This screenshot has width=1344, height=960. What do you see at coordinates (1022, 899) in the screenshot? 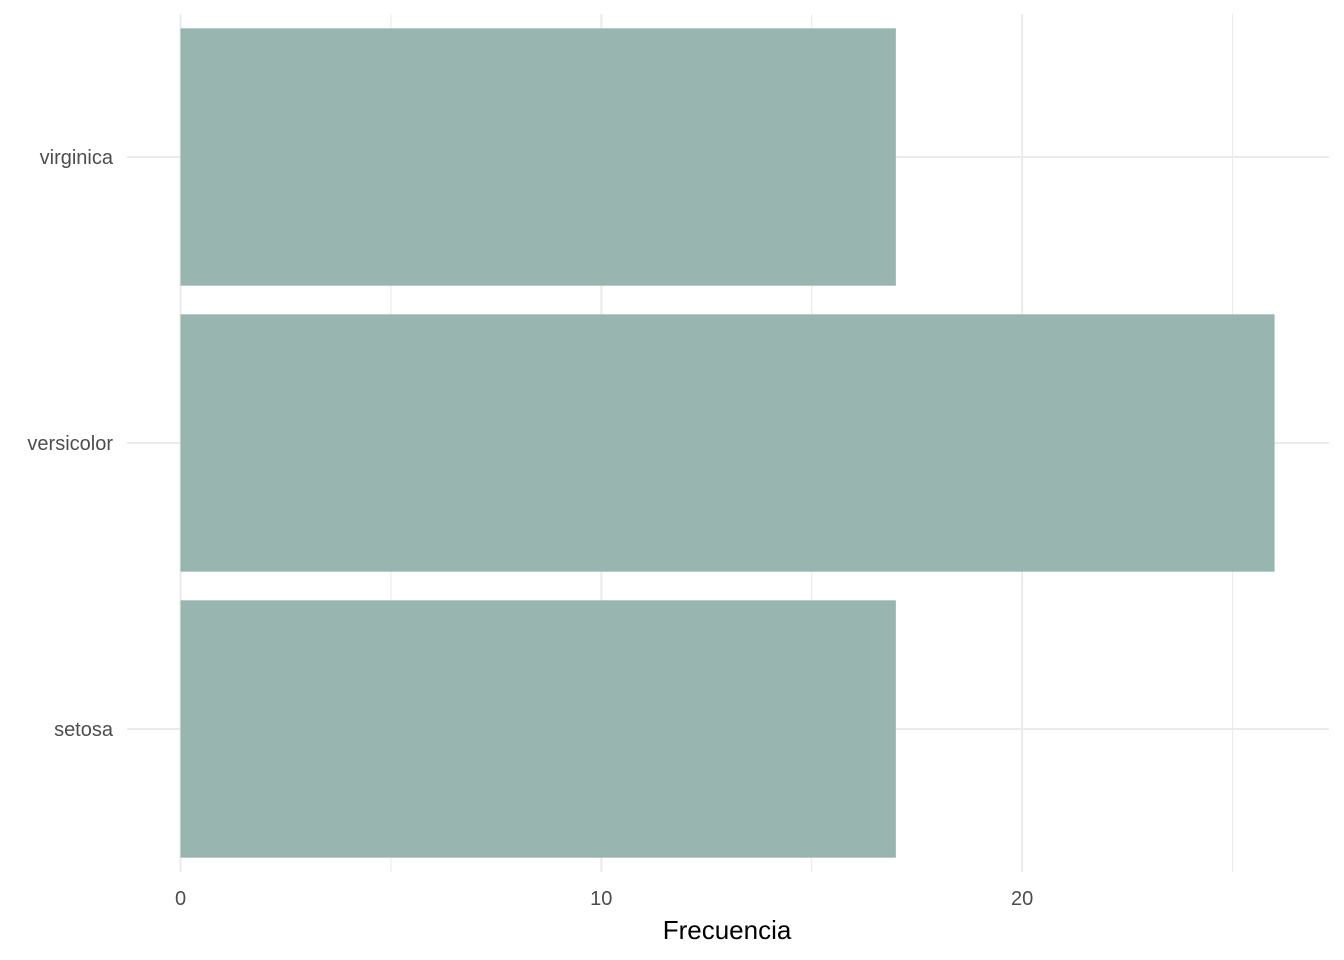
I see `x-tick-label: 20` at bounding box center [1022, 899].